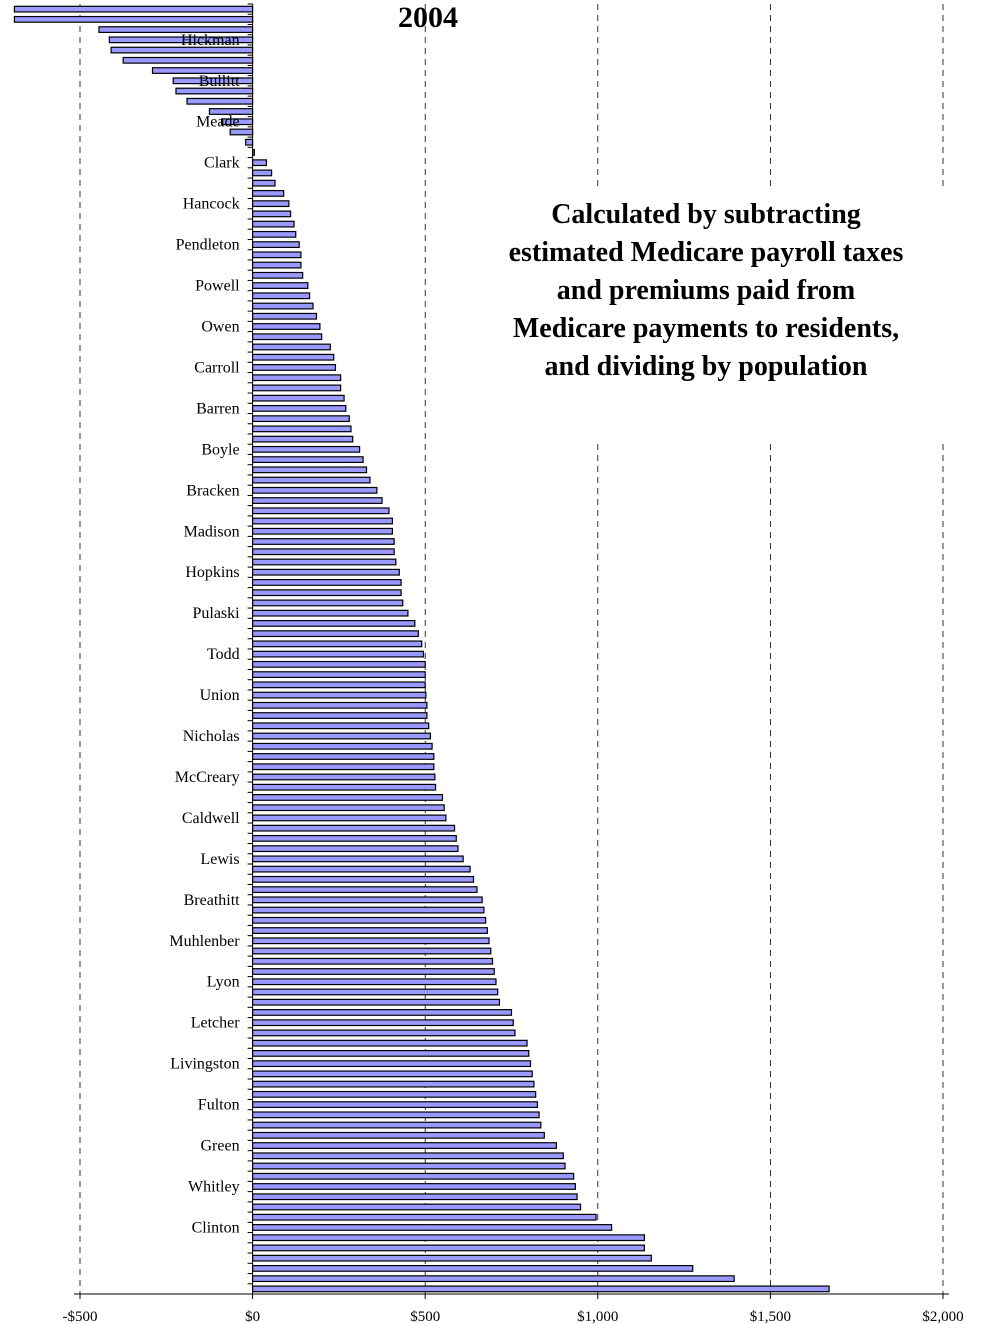 The width and height of the screenshot is (982, 1324). What do you see at coordinates (706, 214) in the screenshot?
I see `annotation-line-0: Calculated by subtracting` at bounding box center [706, 214].